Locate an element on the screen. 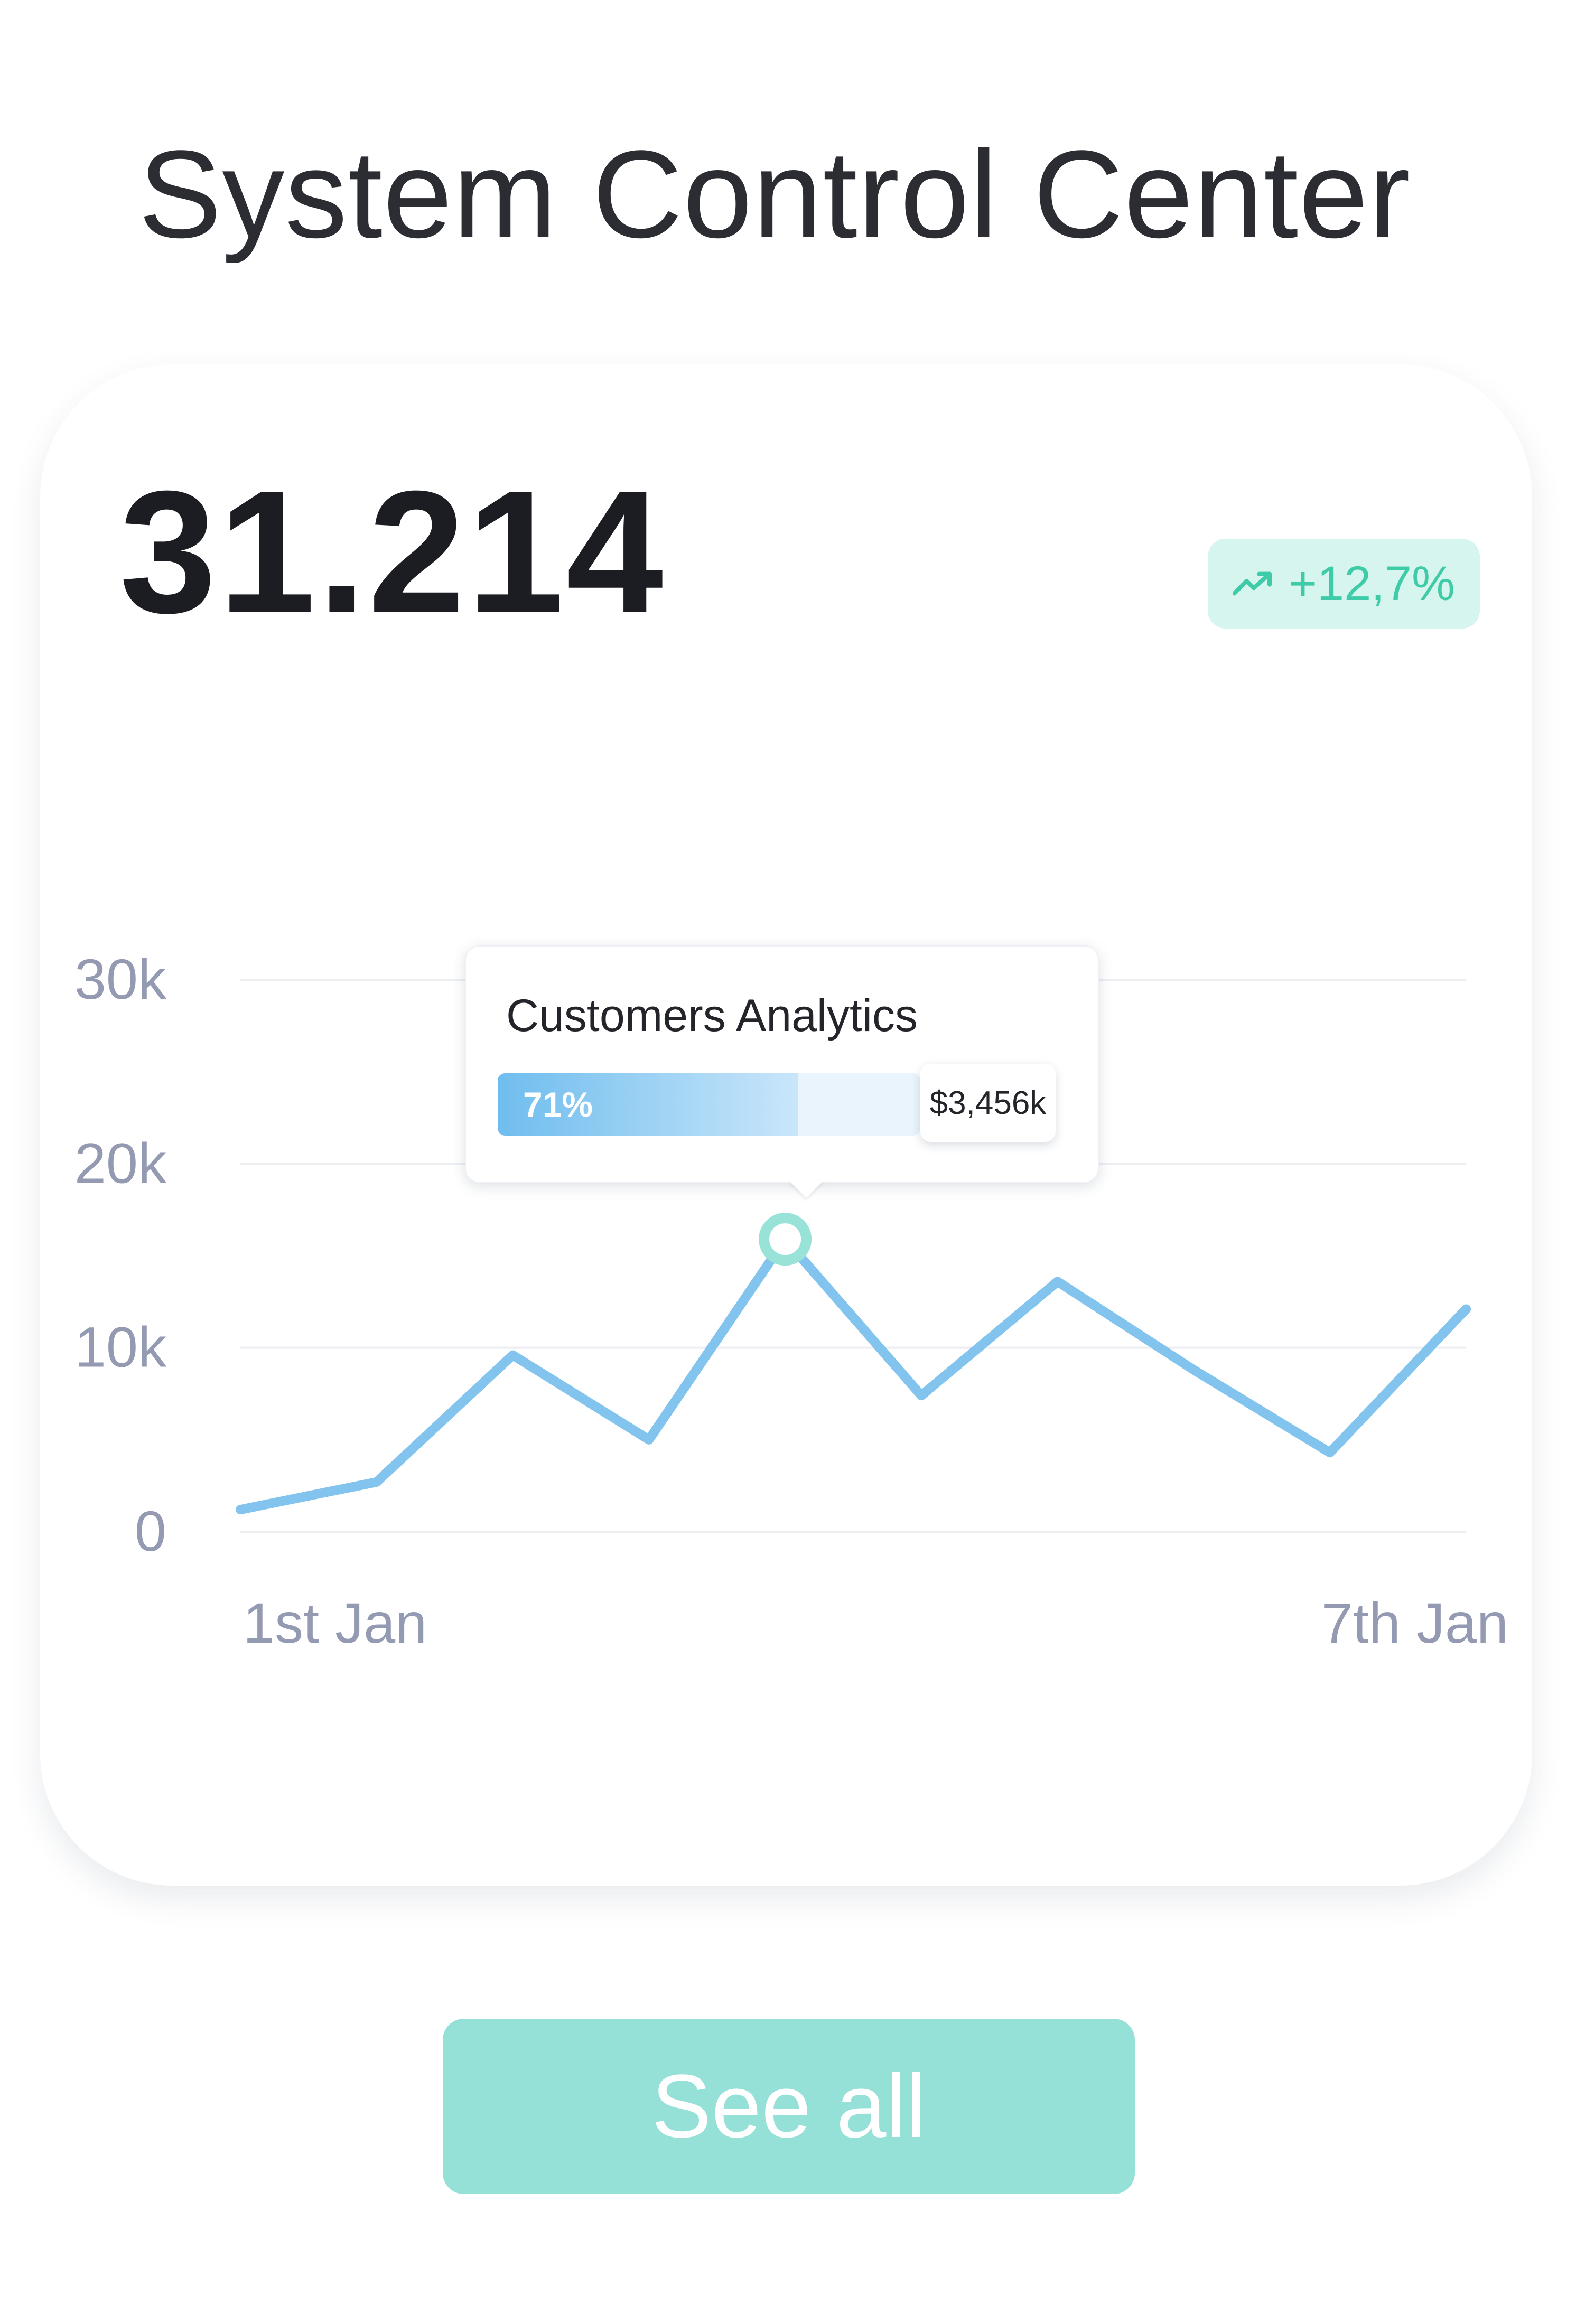 This screenshot has height=2324, width=1576. y-tick-label: 30k is located at coordinates (120, 979).